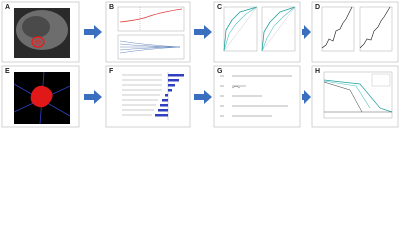 This screenshot has width=400, height=240. What do you see at coordinates (7, 7) in the screenshot?
I see `panel-label: A` at bounding box center [7, 7].